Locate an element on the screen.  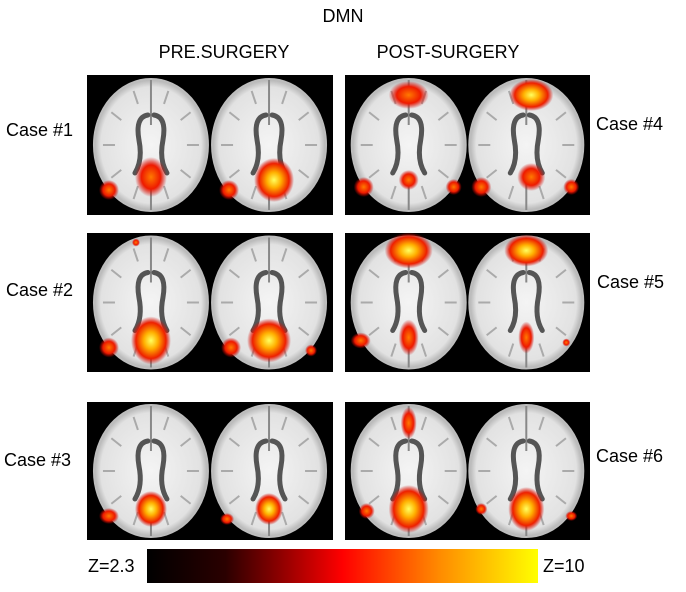
case-label: Case #6 is located at coordinates (629, 456).